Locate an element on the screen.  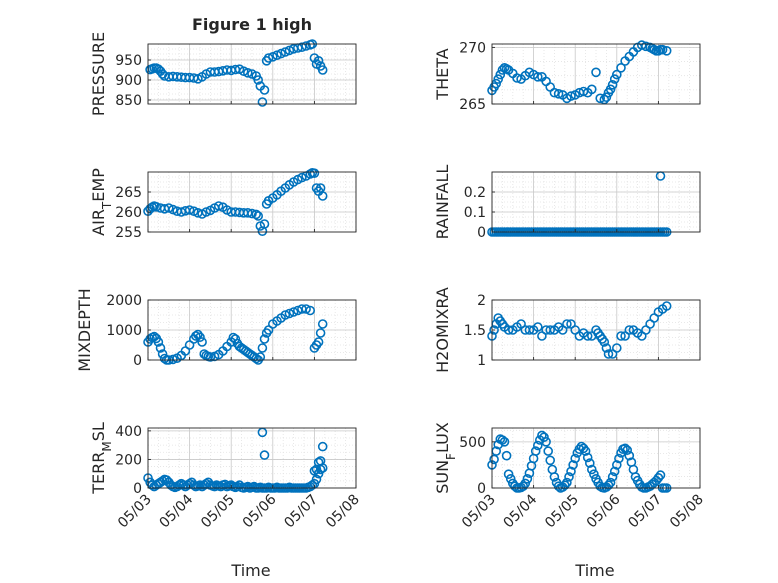
y-tick-label: 900 is located at coordinates (128, 81).